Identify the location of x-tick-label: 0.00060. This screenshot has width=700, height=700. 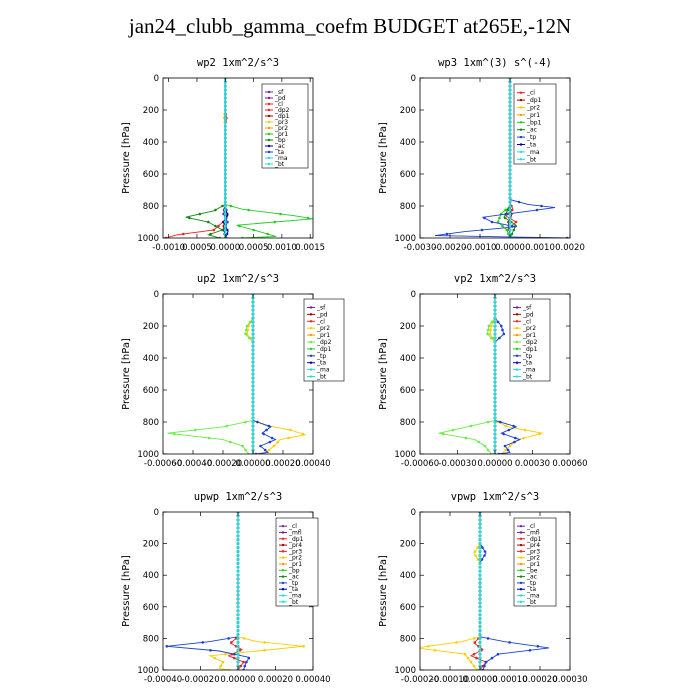
(569, 464).